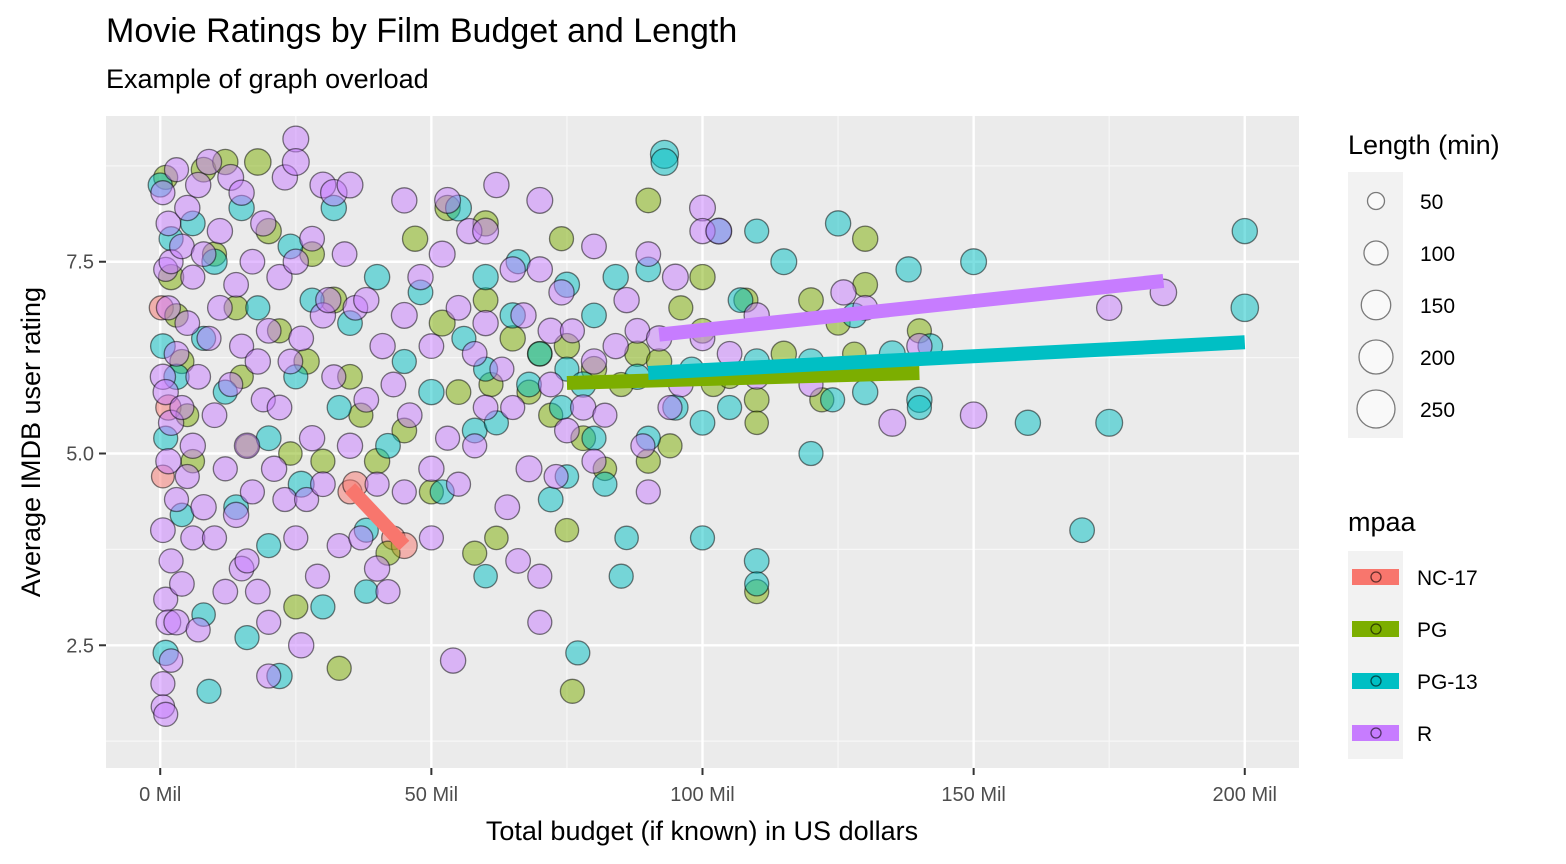 The height and width of the screenshot is (864, 1566). Describe the element at coordinates (1437, 410) in the screenshot. I see `size-legend-label: 250` at that location.